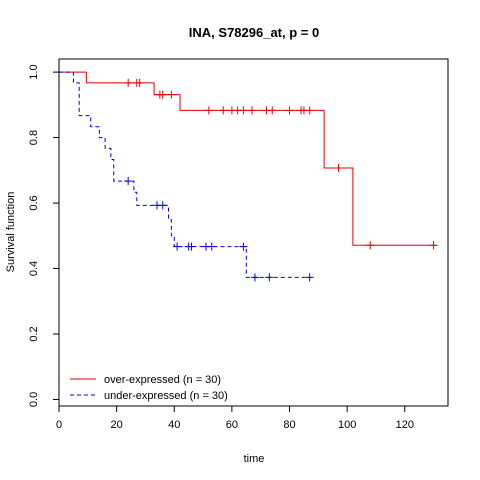 The height and width of the screenshot is (480, 480). I want to click on y-tick-label: 0.6, so click(34, 202).